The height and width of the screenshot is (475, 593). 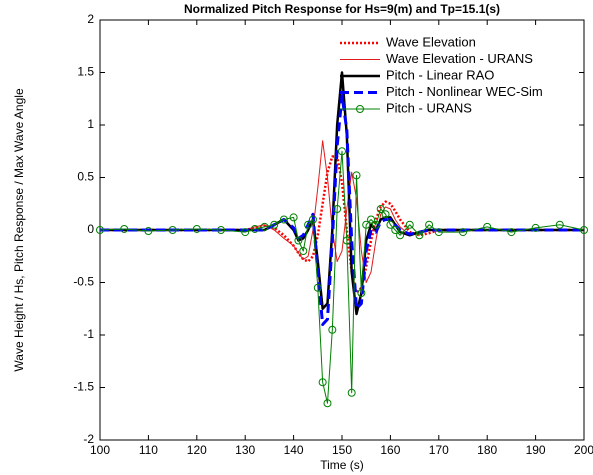 What do you see at coordinates (85, 177) in the screenshot?
I see `y-tick-label: 0.5` at bounding box center [85, 177].